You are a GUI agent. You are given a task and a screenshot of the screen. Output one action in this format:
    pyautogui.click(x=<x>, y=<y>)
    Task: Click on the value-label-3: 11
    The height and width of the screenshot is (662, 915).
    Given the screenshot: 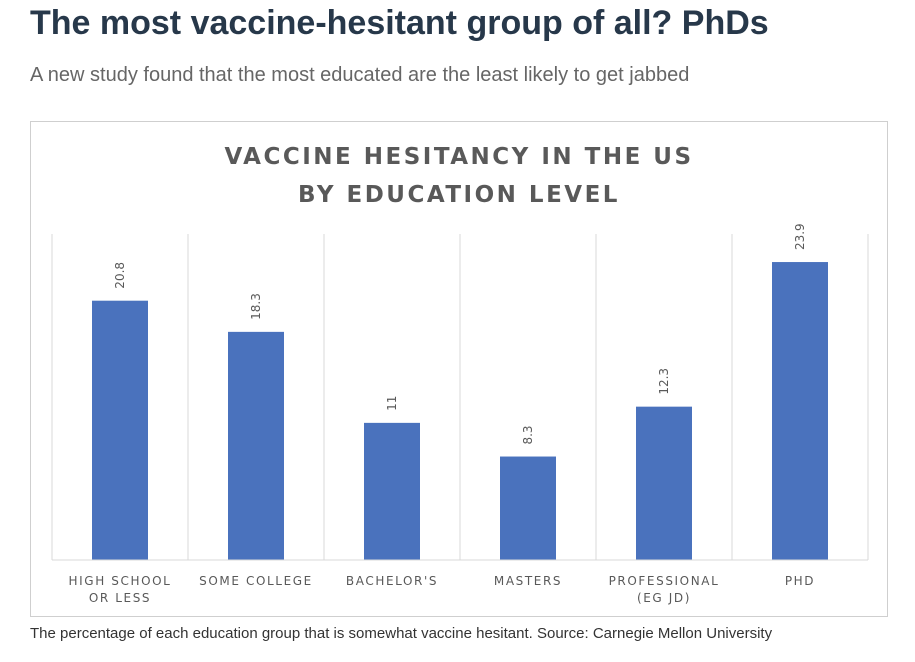 What is the action you would take?
    pyautogui.click(x=392, y=403)
    